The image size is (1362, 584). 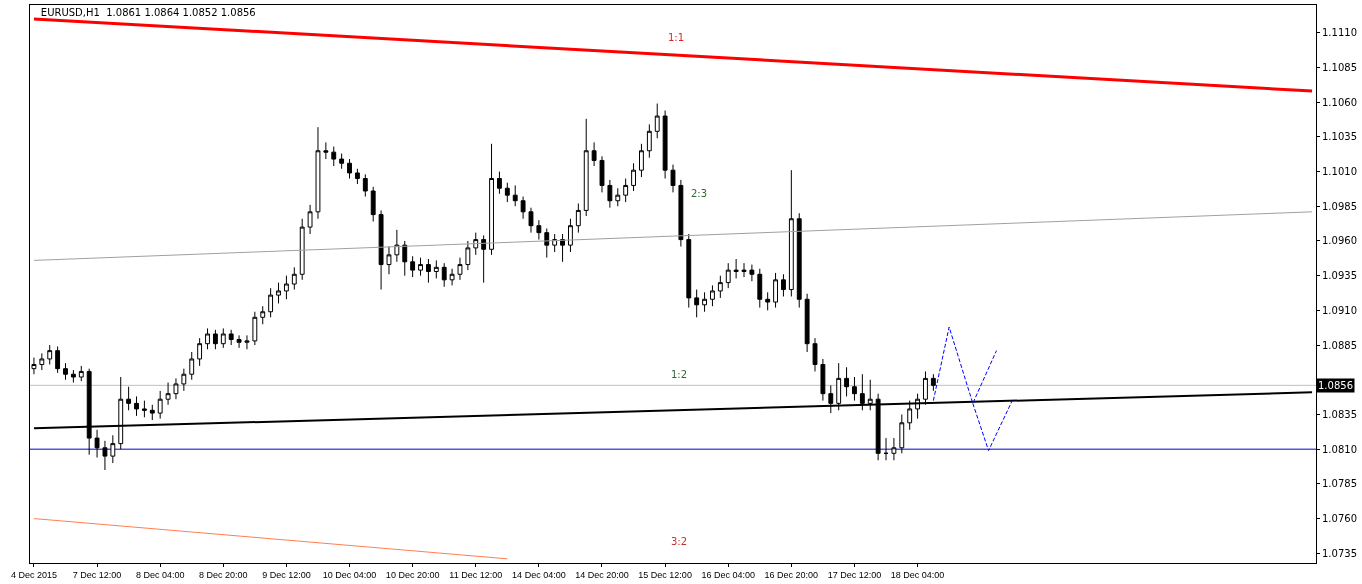 I want to click on x-tick-label: 8 Dec 04:00, so click(x=160, y=574).